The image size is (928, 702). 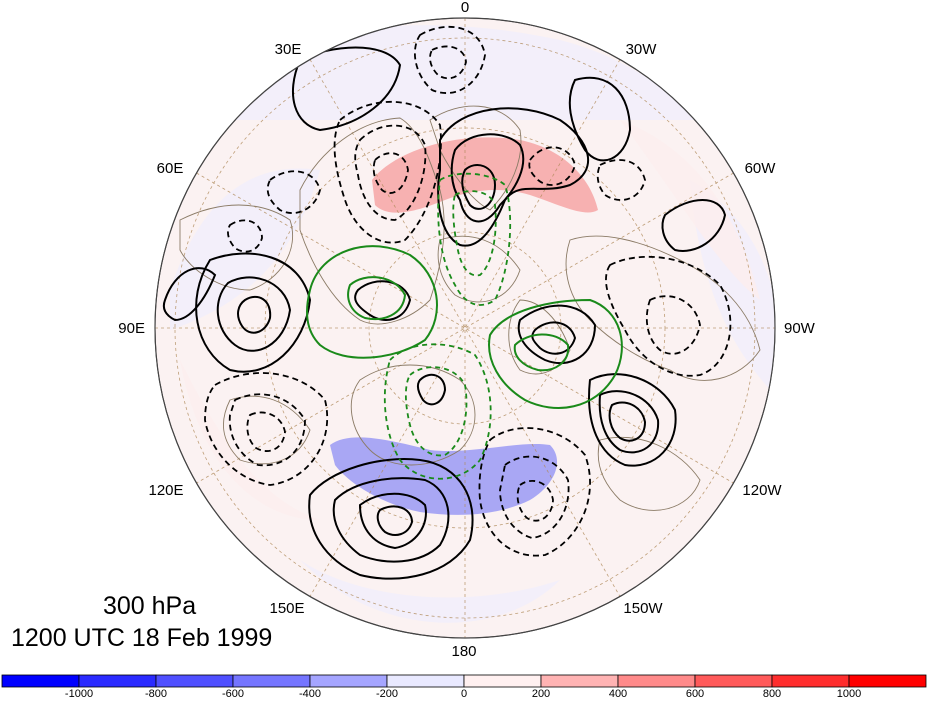 What do you see at coordinates (618, 694) in the screenshot?
I see `colorbar-tick-label: 400` at bounding box center [618, 694].